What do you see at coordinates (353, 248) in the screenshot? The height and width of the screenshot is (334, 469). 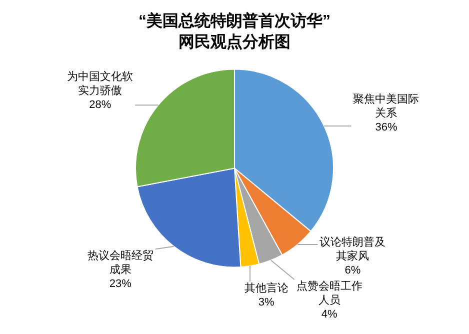 I see `slice-label: 议论特朗普及其家风` at bounding box center [353, 248].